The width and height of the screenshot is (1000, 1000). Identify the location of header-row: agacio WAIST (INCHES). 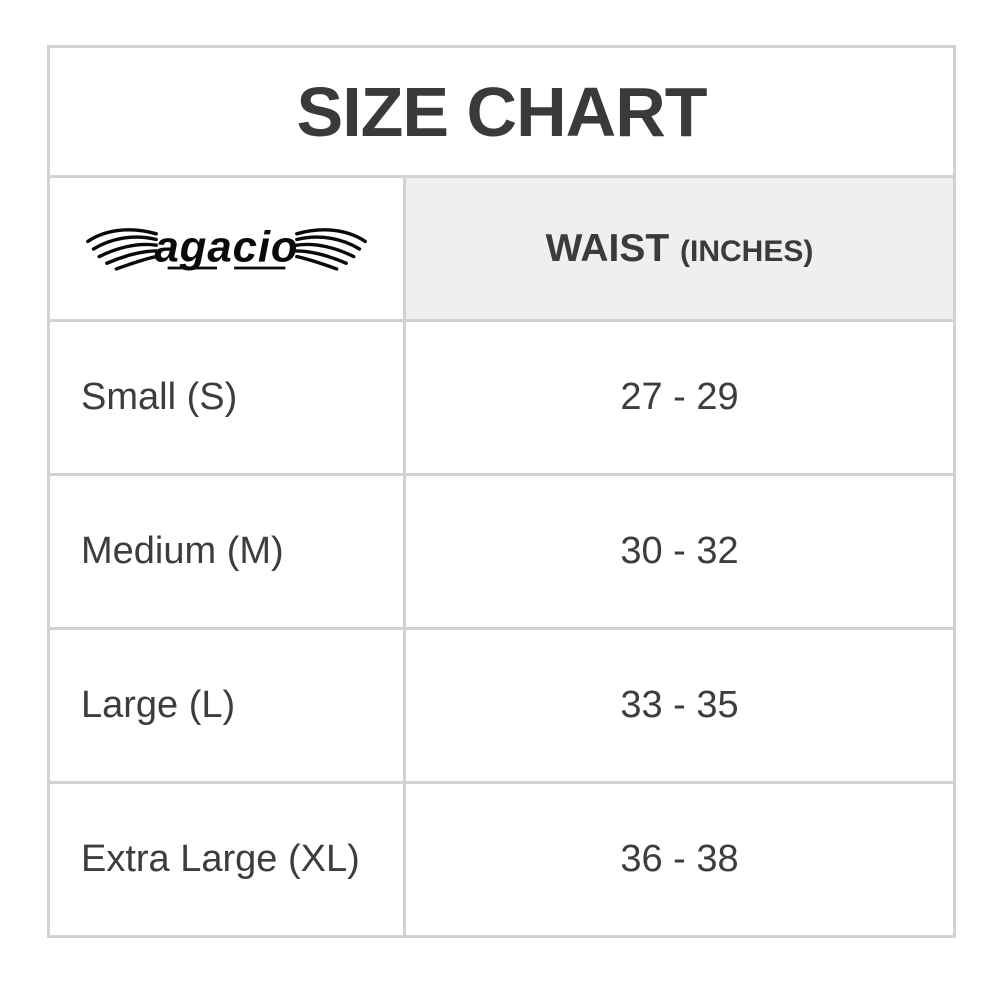
(501, 248).